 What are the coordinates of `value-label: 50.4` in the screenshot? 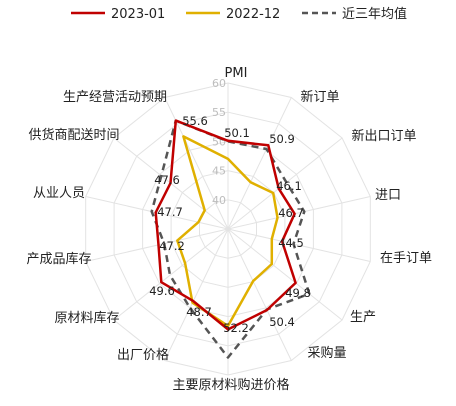 It's located at (282, 322).